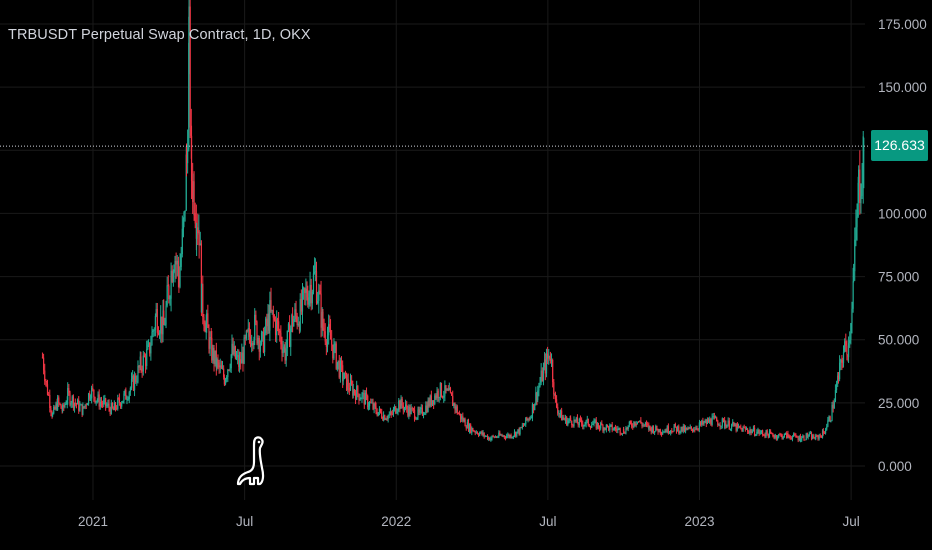 The image size is (932, 550). What do you see at coordinates (902, 87) in the screenshot?
I see `y-tick-label: 150.000` at bounding box center [902, 87].